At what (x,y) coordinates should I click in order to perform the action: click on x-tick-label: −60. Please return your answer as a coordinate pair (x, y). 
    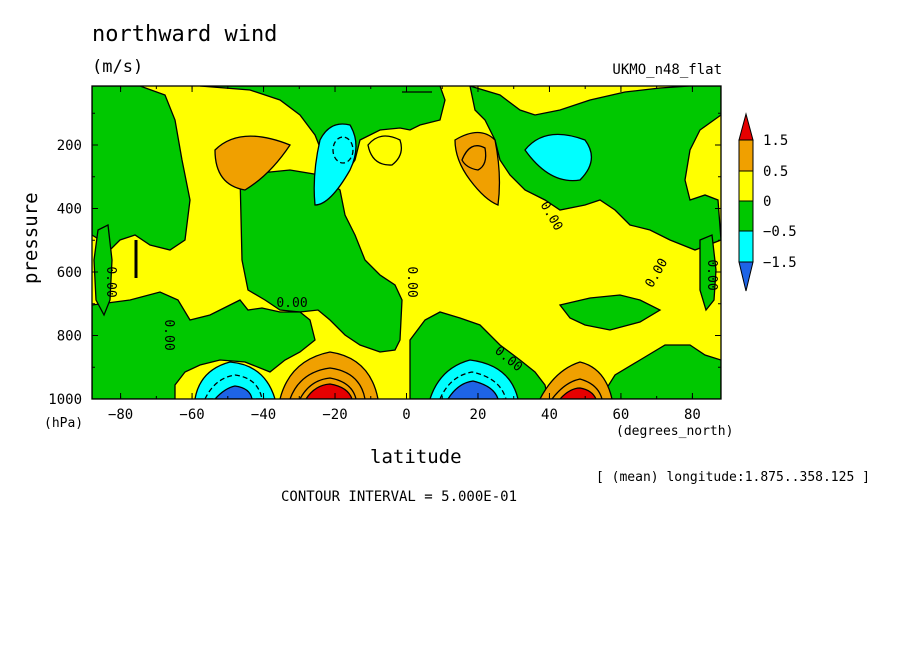
    Looking at the image, I should click on (191, 415).